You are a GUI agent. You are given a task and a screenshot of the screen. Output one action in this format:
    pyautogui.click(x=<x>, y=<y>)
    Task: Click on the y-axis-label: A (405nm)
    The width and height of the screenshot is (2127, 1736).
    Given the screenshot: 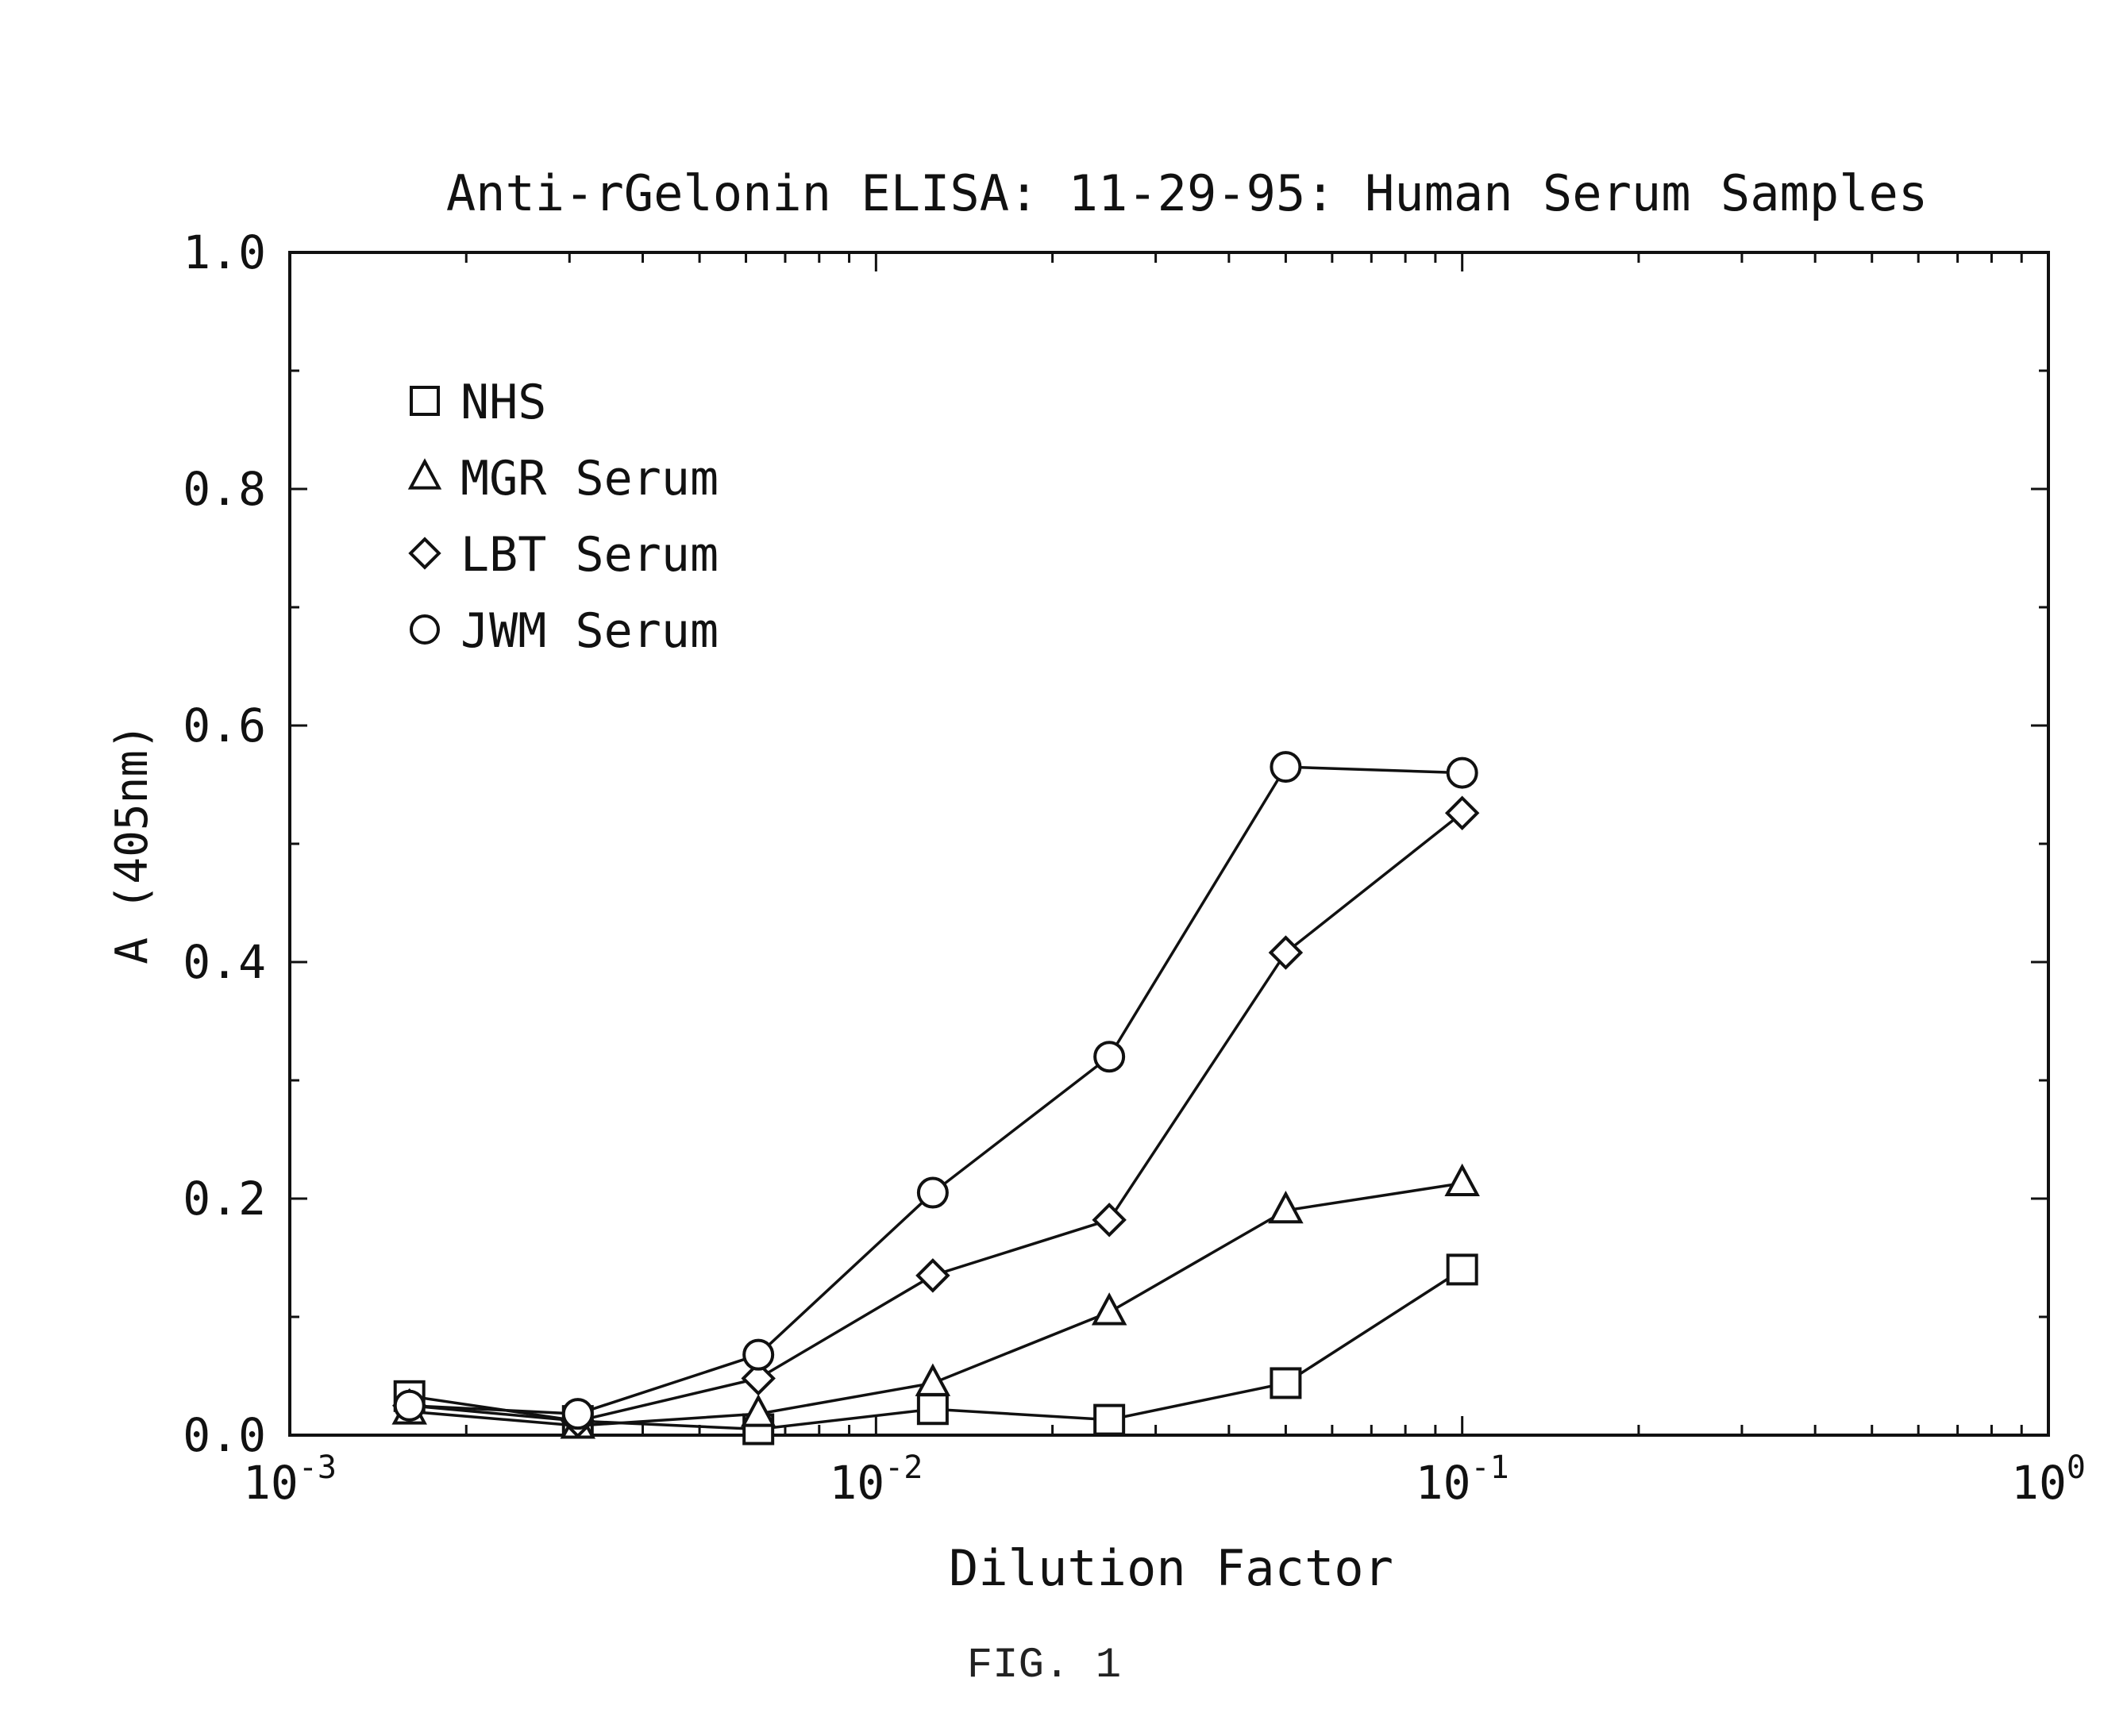 What is the action you would take?
    pyautogui.click(x=132, y=843)
    